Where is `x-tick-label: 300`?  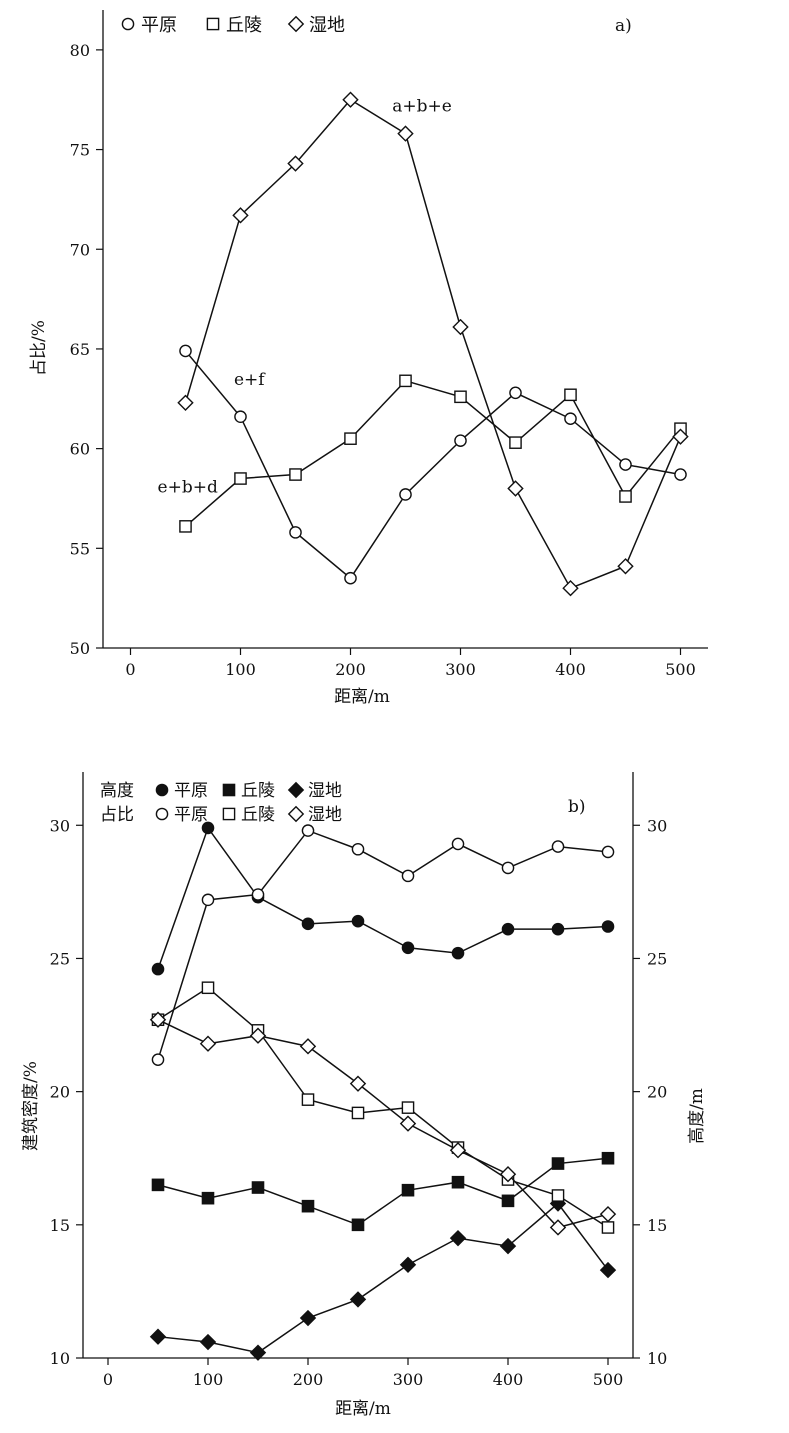 x-tick-label: 300 is located at coordinates (460, 669).